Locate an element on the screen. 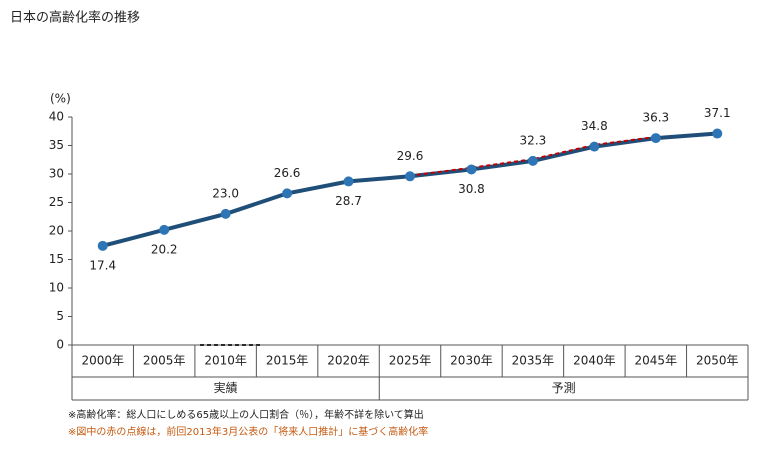  x-tick-label: 2035年 is located at coordinates (533, 361).